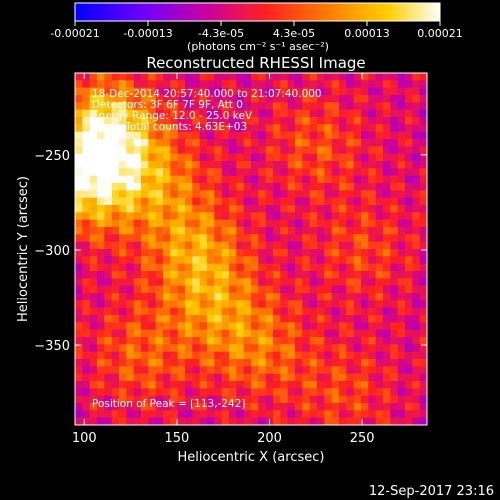 This screenshot has width=500, height=500. Describe the element at coordinates (367, 33) in the screenshot. I see `colorbar-tick-label: 0.00013` at that location.